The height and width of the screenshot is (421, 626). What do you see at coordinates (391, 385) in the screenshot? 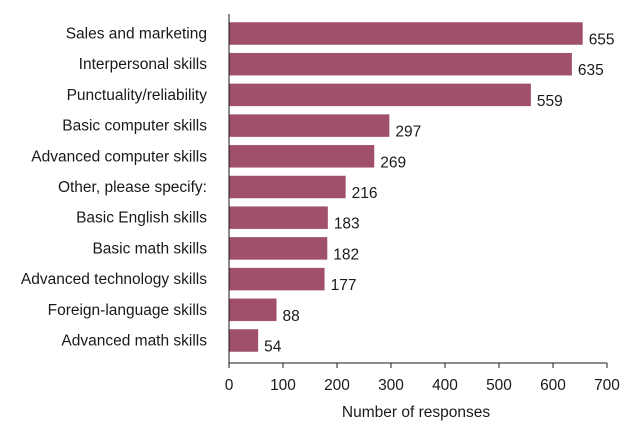
I see `x-tick-label: 300` at bounding box center [391, 385].